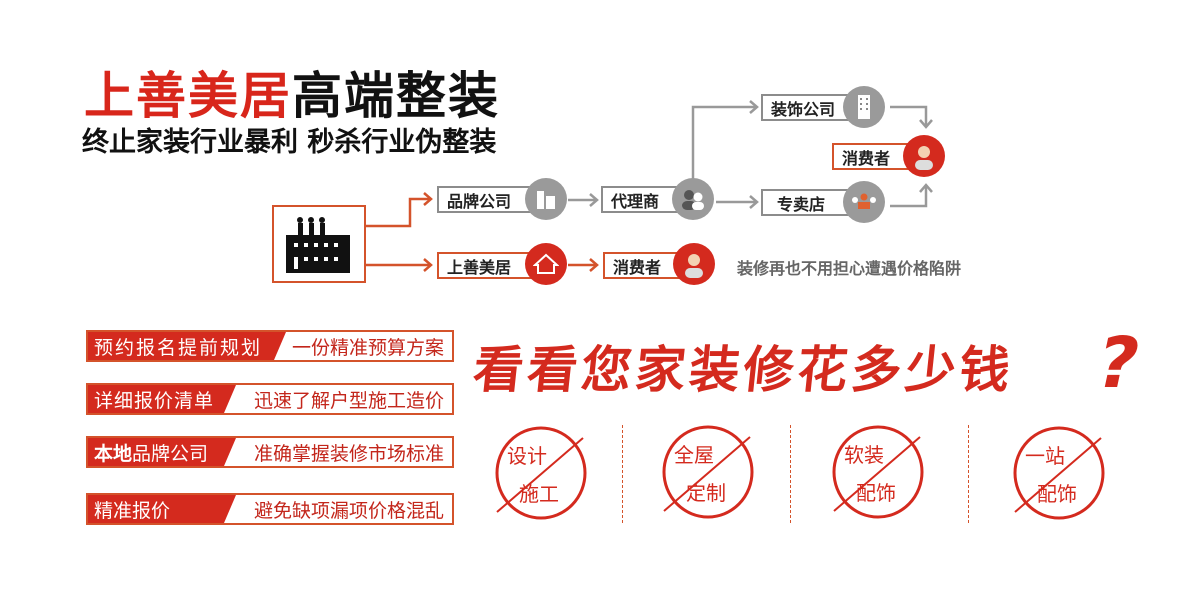 This screenshot has height=590, width=1200. I want to click on feature-label: 本地 品牌公司, so click(162, 452).